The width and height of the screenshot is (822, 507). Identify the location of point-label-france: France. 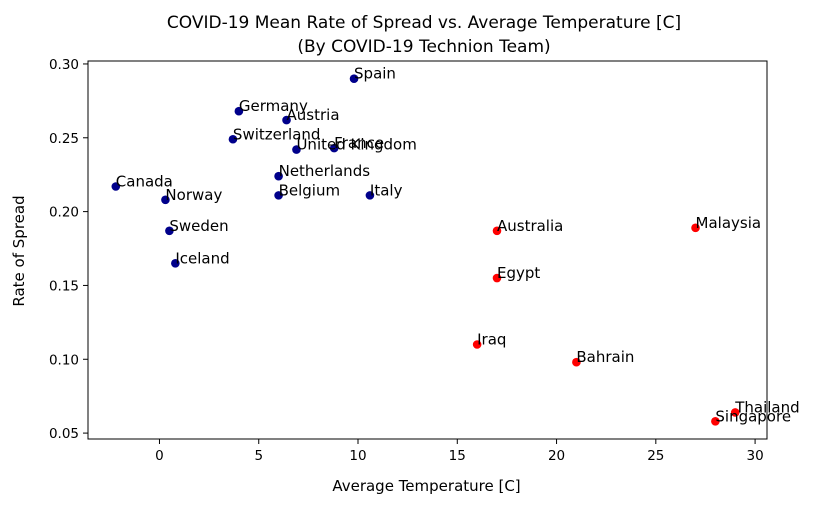
(359, 143).